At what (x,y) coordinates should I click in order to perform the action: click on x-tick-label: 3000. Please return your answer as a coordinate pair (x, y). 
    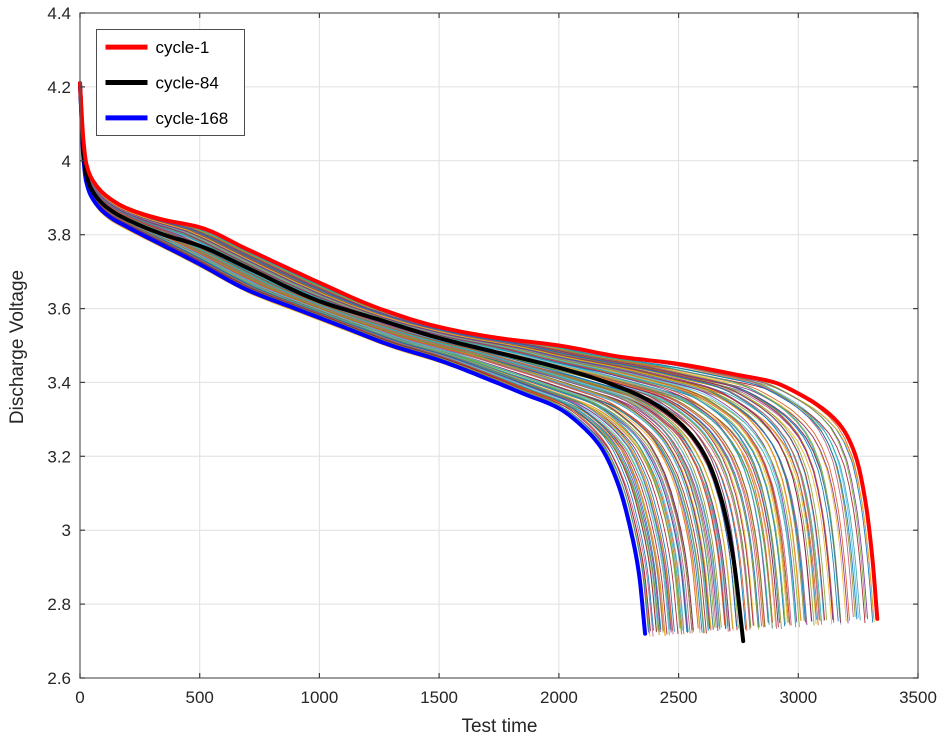
    Looking at the image, I should click on (798, 697).